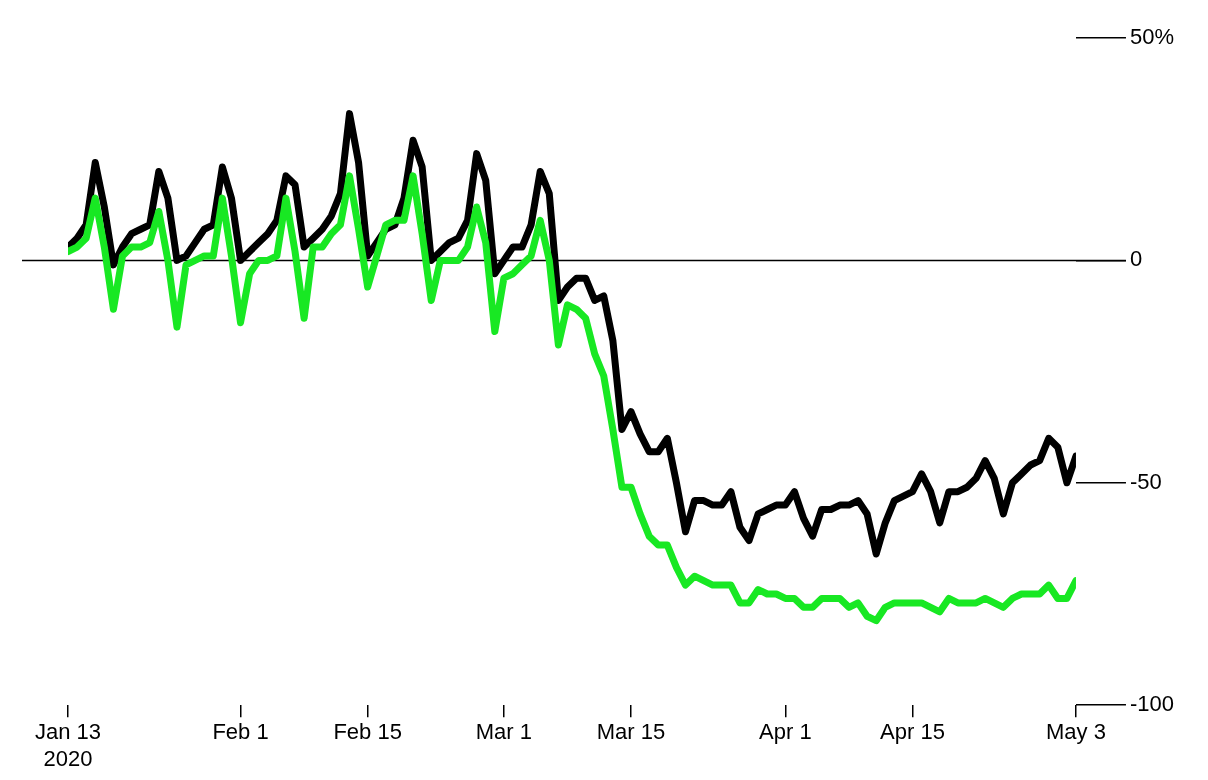  I want to click on y-tick-label: -100, so click(1152, 704).